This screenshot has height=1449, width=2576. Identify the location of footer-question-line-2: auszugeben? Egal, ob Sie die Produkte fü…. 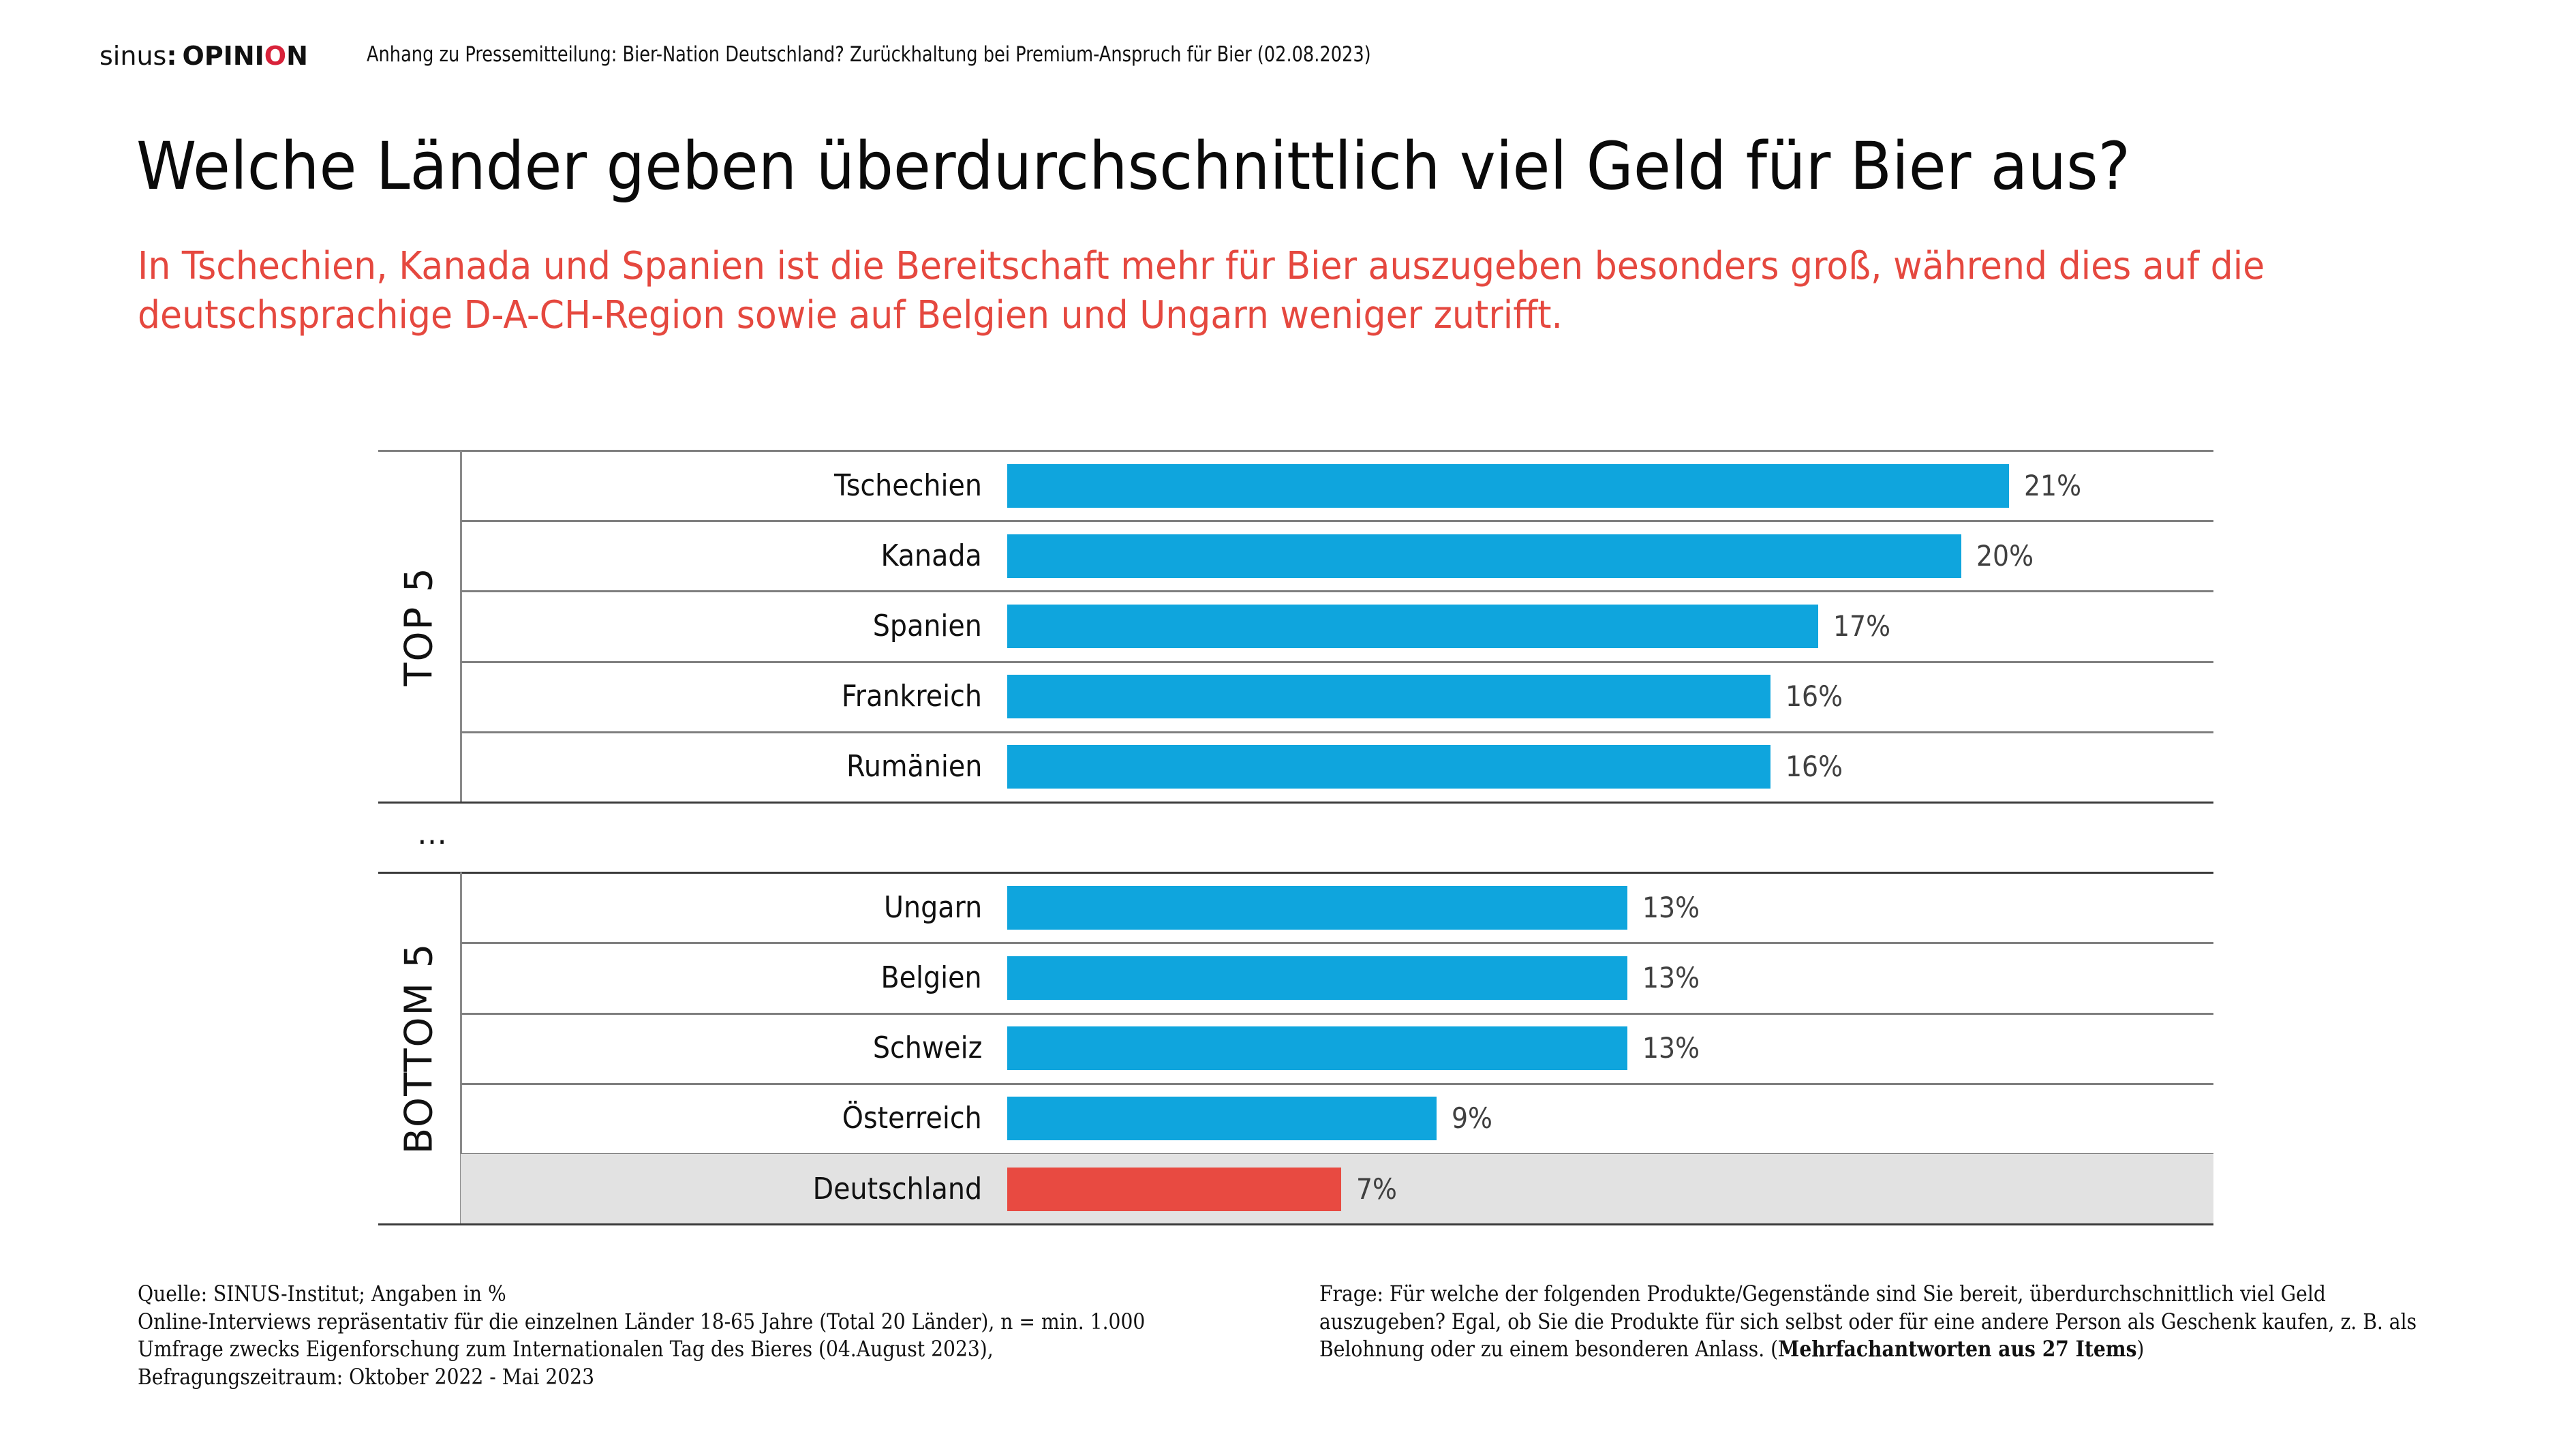
(1868, 1321).